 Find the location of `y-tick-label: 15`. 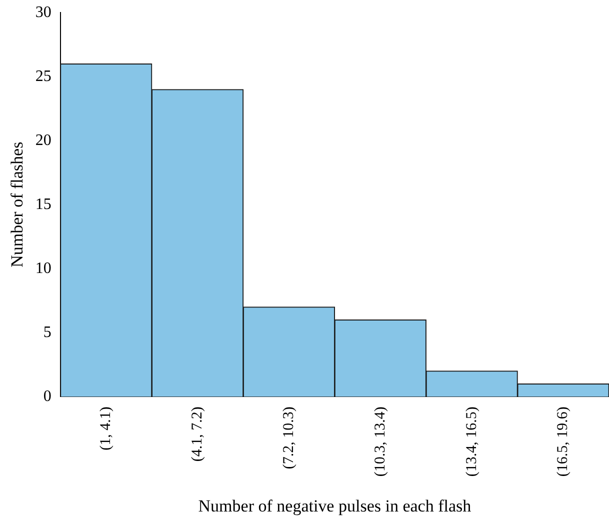

y-tick-label: 15 is located at coordinates (43, 204).